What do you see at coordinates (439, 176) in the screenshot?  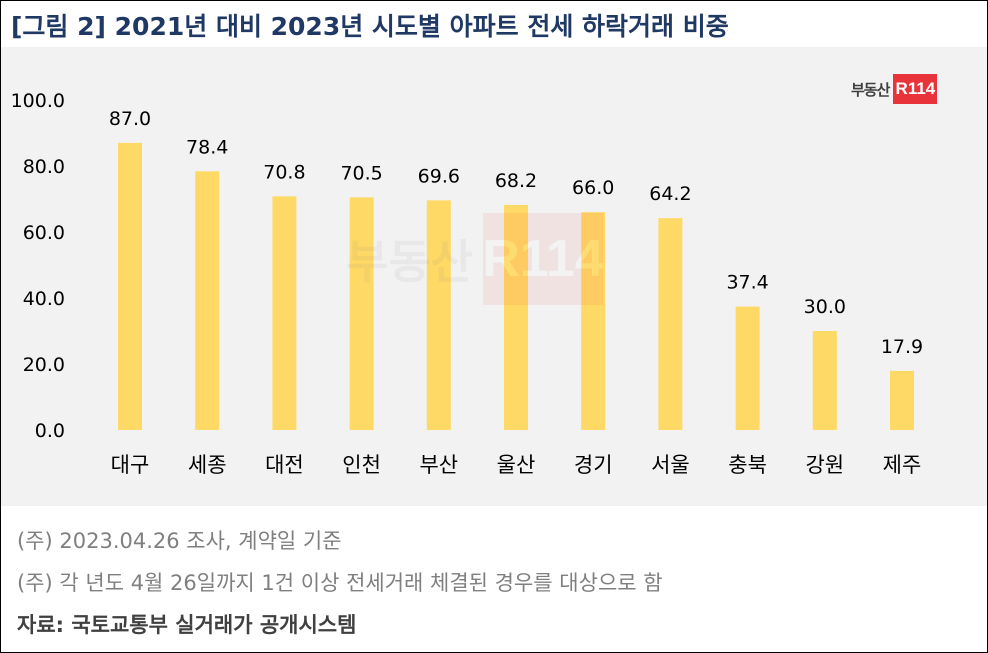 I see `data-label: 69.6` at bounding box center [439, 176].